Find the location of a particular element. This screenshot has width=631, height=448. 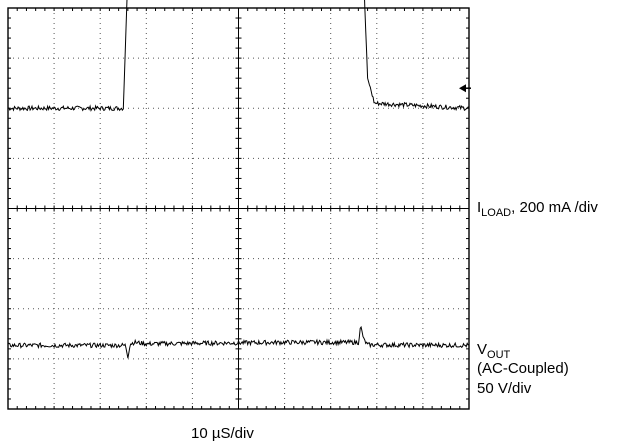

x-axis-label: 10 µS/div is located at coordinates (222, 433).